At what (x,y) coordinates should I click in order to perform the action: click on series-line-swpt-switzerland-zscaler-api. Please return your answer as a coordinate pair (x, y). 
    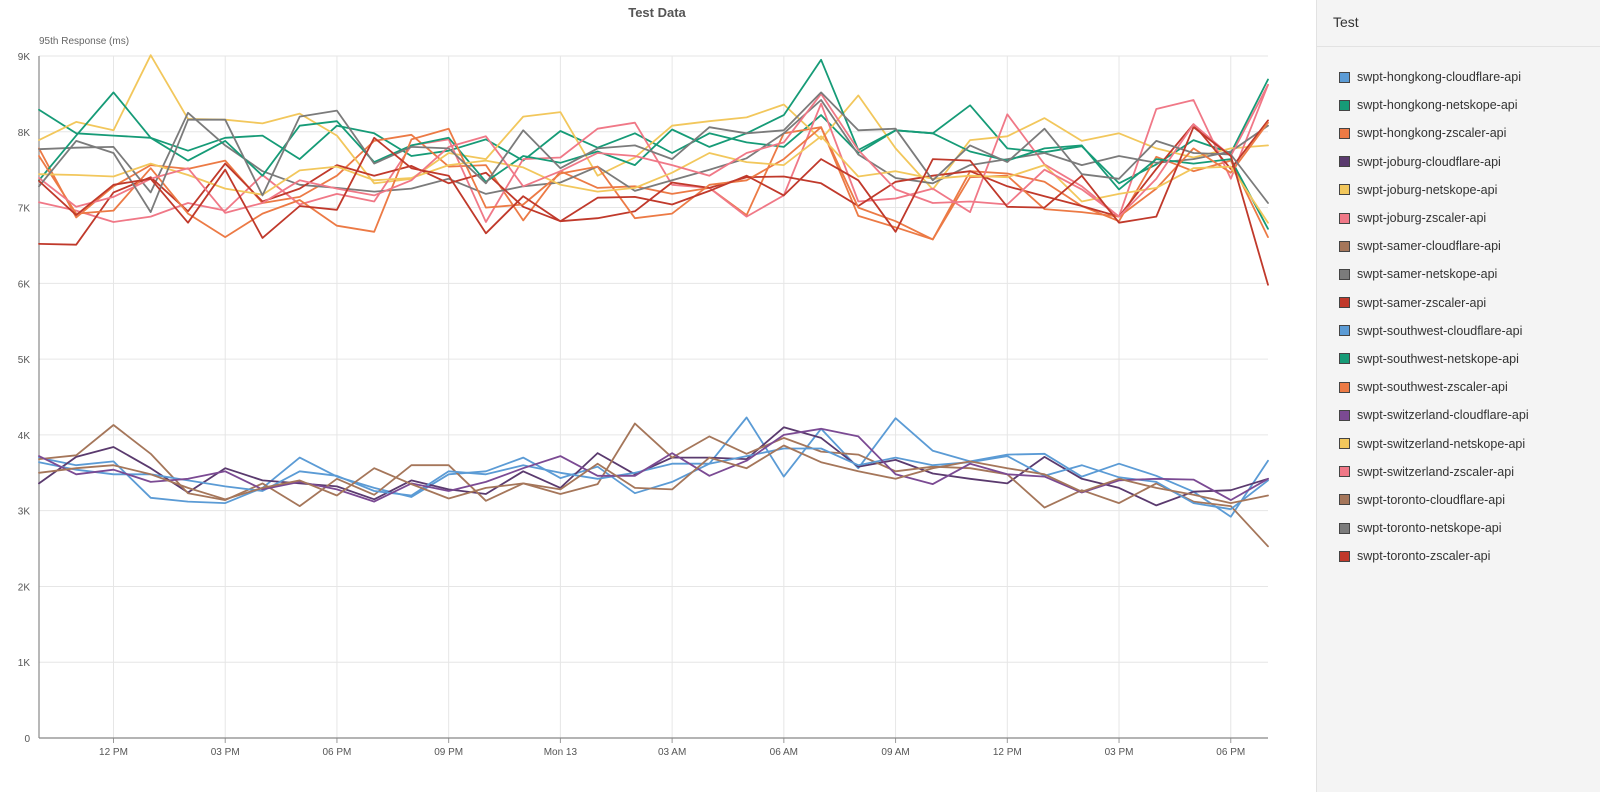
    Looking at the image, I should click on (653, 150).